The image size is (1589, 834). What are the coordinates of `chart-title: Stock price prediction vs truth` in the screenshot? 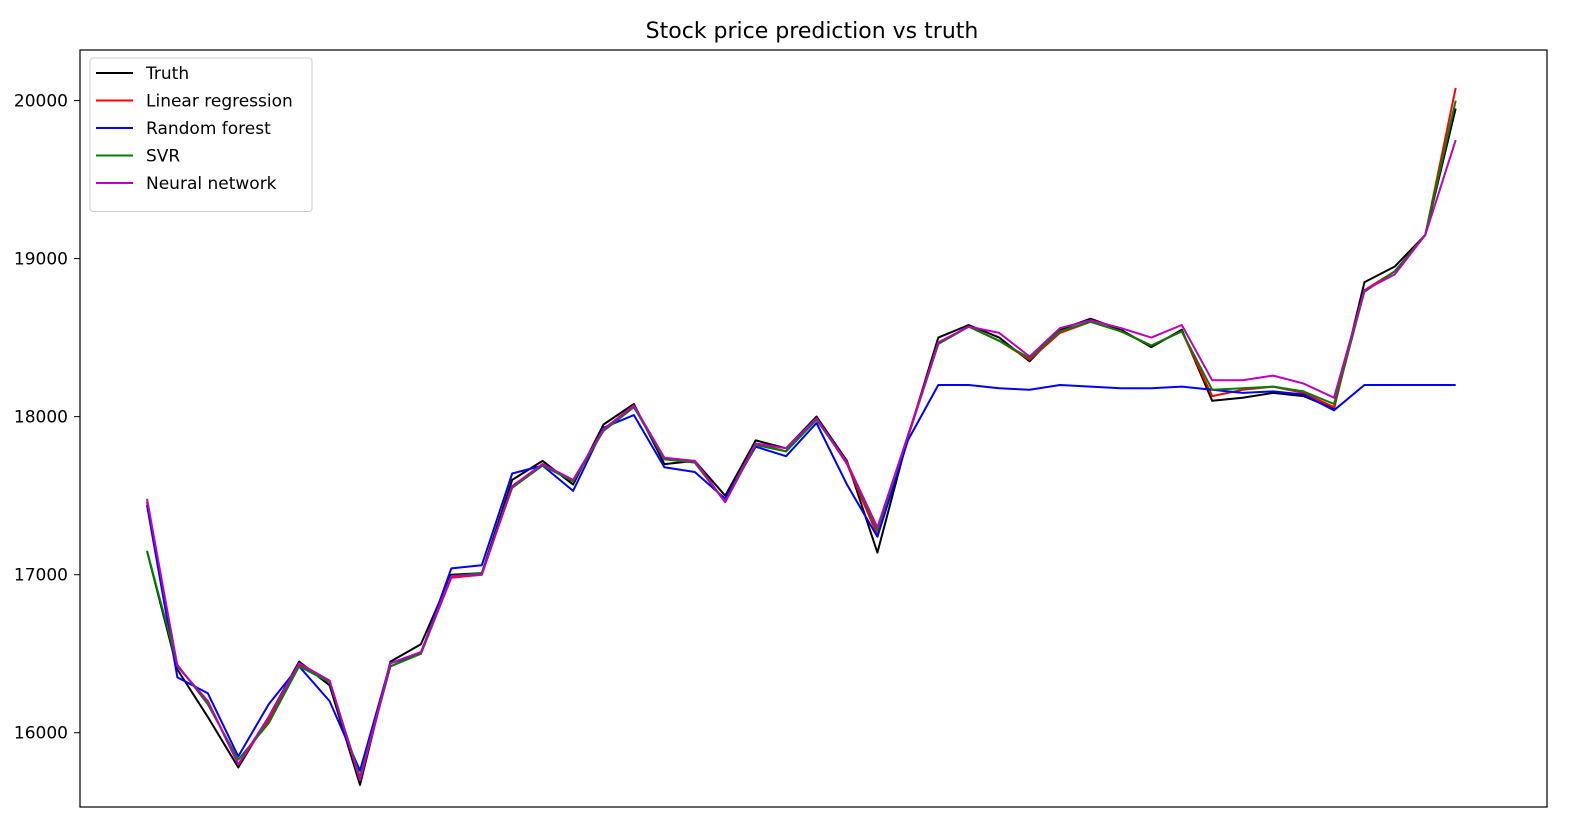 It's located at (812, 31).